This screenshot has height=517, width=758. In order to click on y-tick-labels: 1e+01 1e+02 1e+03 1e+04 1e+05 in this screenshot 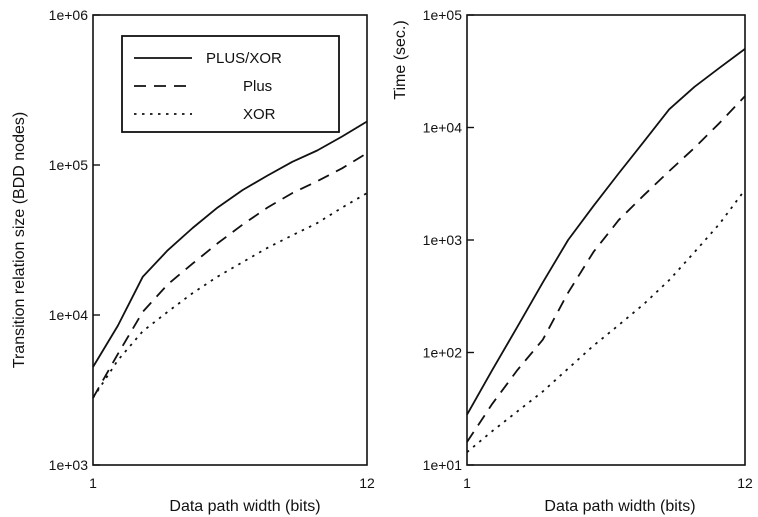, I will do `click(448, 240)`.